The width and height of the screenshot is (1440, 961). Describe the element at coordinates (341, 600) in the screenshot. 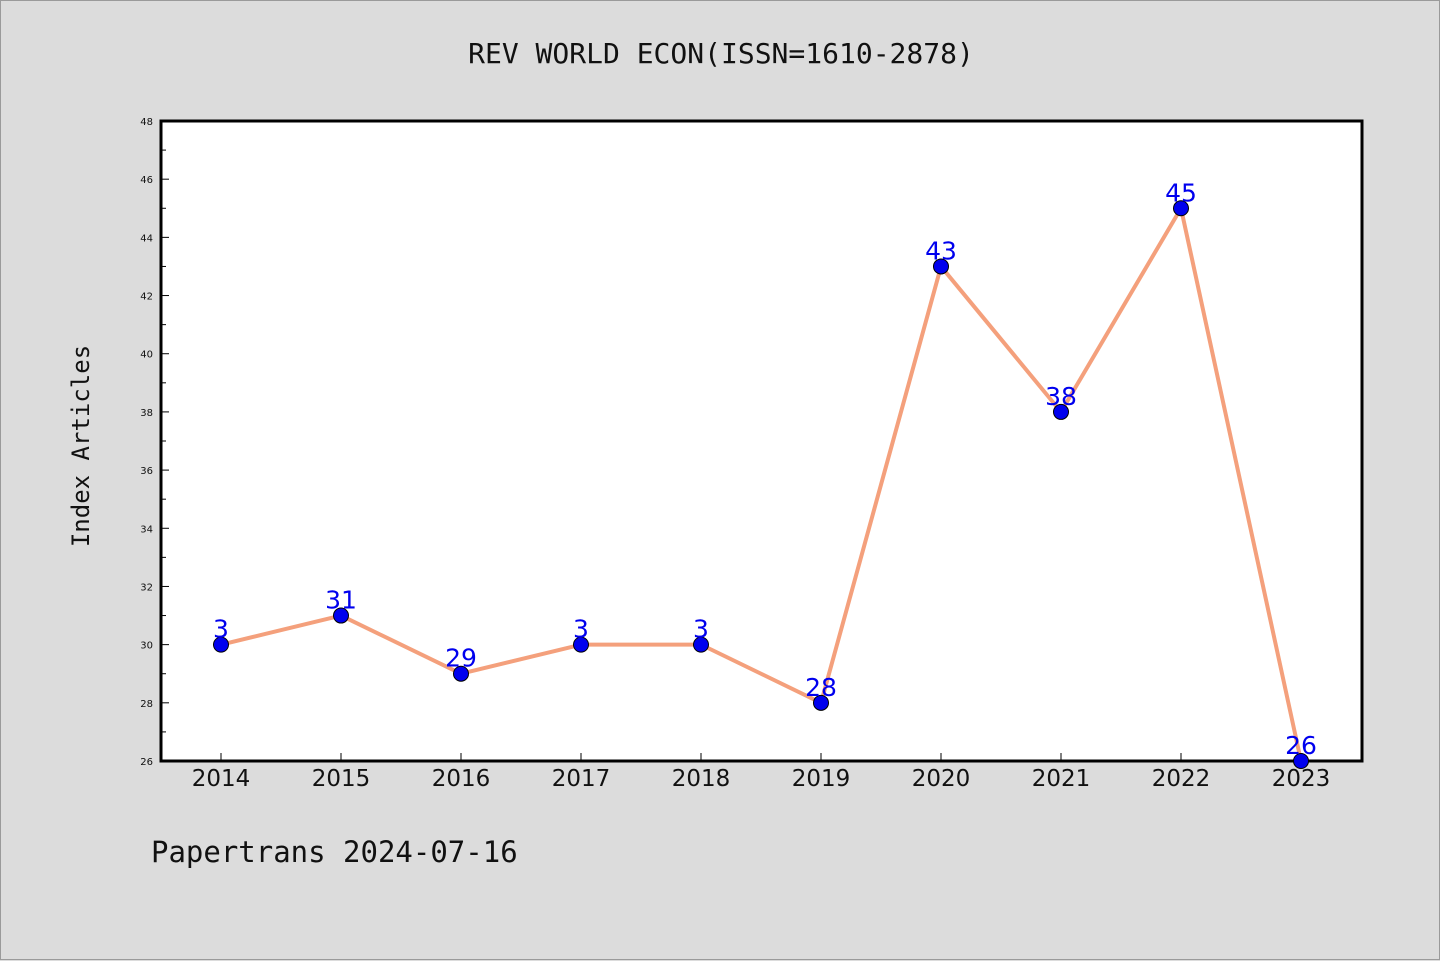

I see `data-label: 31` at that location.